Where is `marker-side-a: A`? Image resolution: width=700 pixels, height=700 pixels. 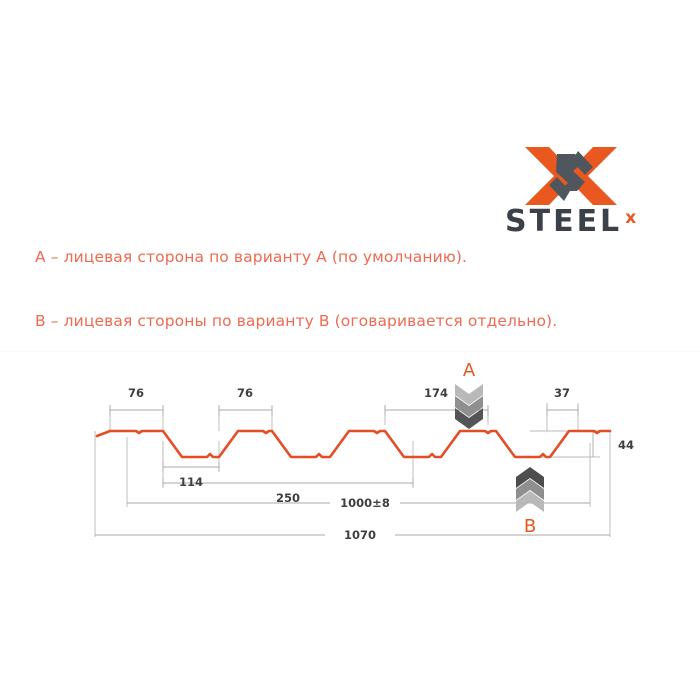 marker-side-a: A is located at coordinates (469, 396).